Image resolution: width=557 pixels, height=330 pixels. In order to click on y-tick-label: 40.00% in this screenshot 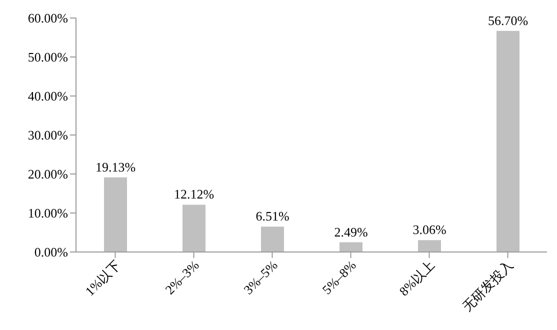, I will do `click(48, 96)`.